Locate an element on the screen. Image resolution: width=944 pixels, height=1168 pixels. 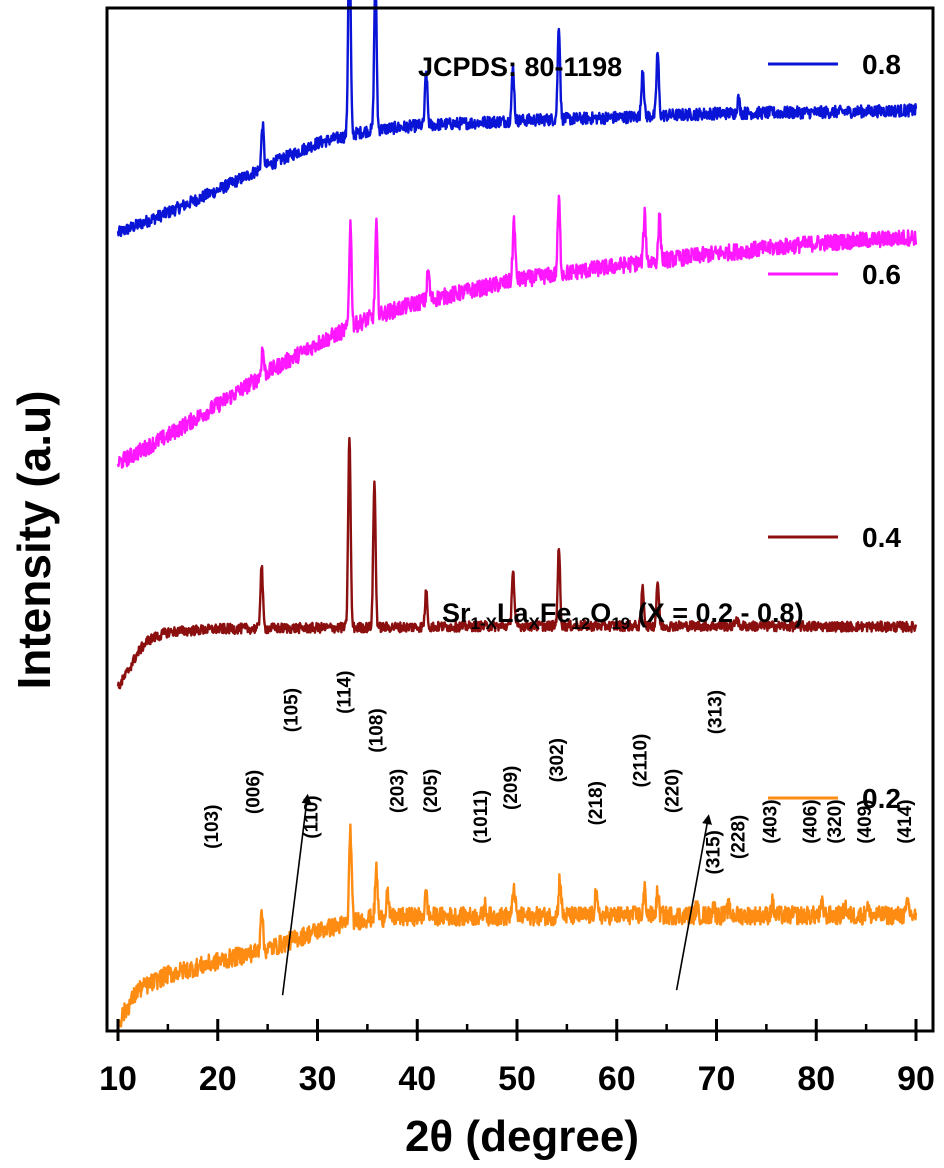
legend: 0.8 0.6 0.4 0.2 is located at coordinates (834, 431).